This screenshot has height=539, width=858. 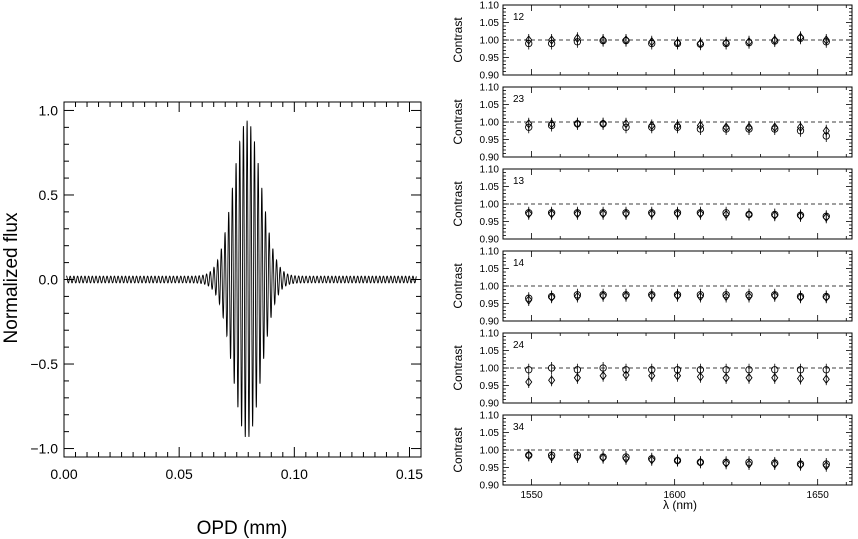 I want to click on panel-label: 13, so click(x=519, y=181).